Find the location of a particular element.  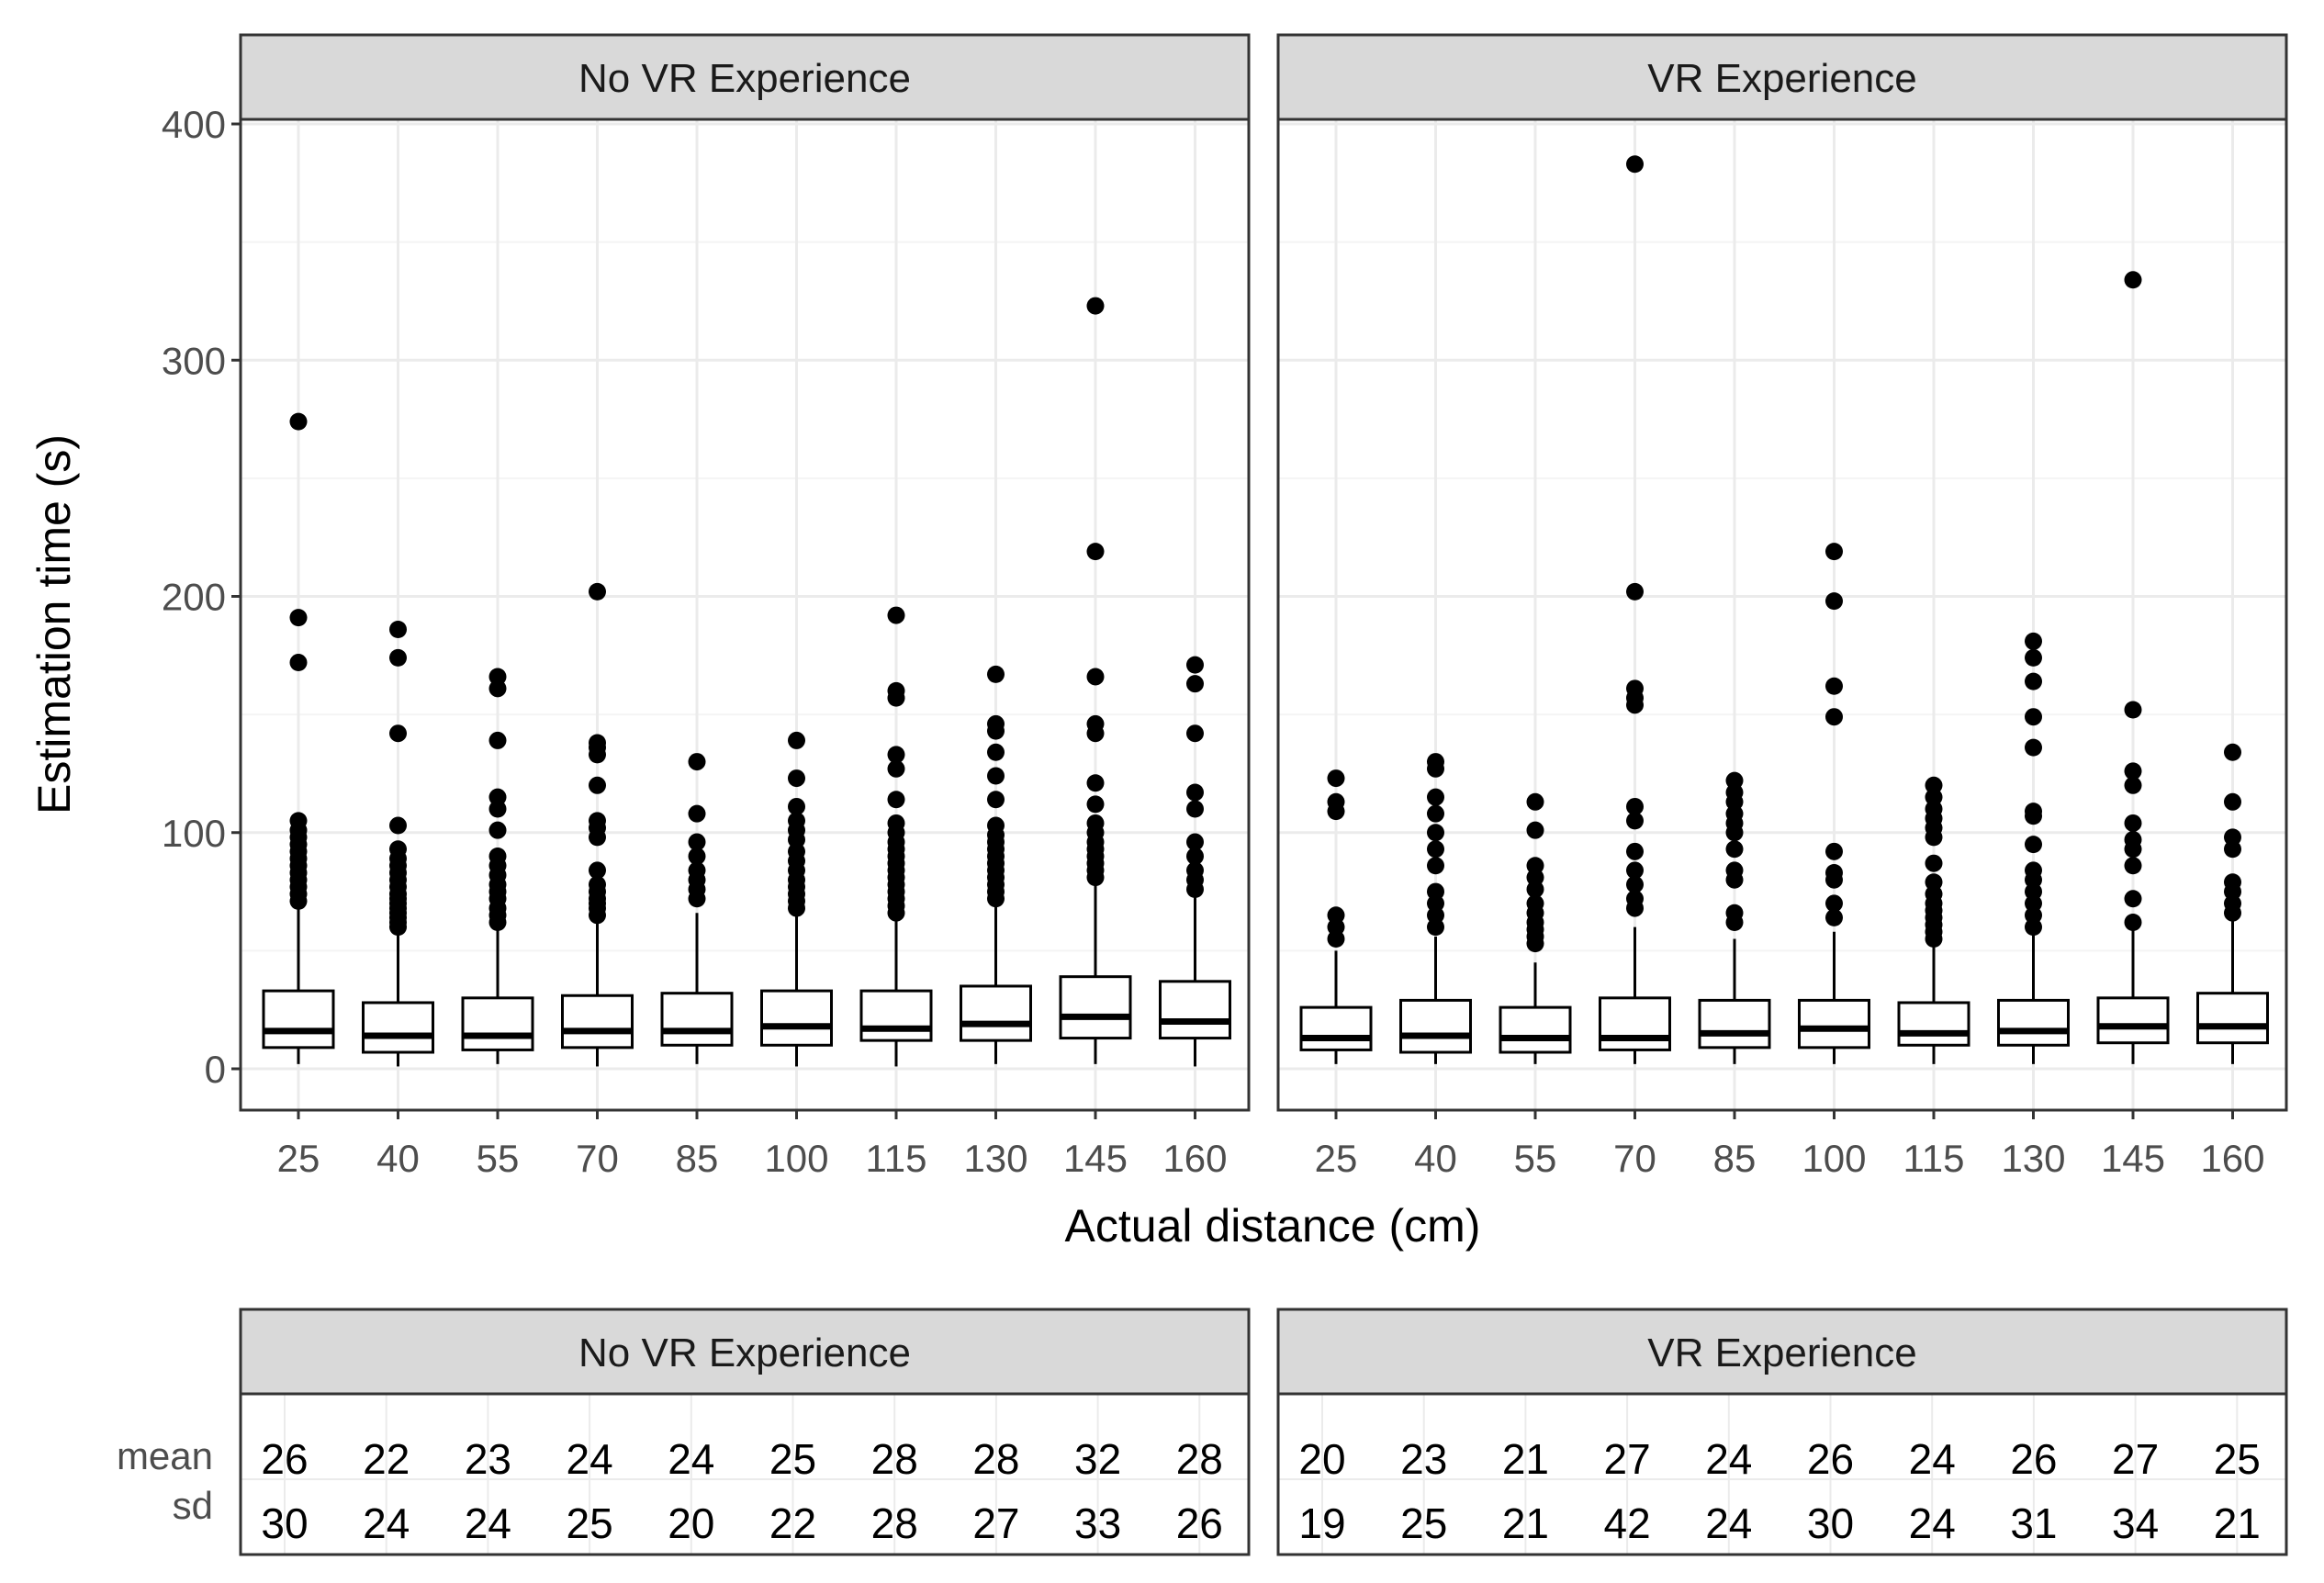

facet-strip is located at coordinates (745, 77).